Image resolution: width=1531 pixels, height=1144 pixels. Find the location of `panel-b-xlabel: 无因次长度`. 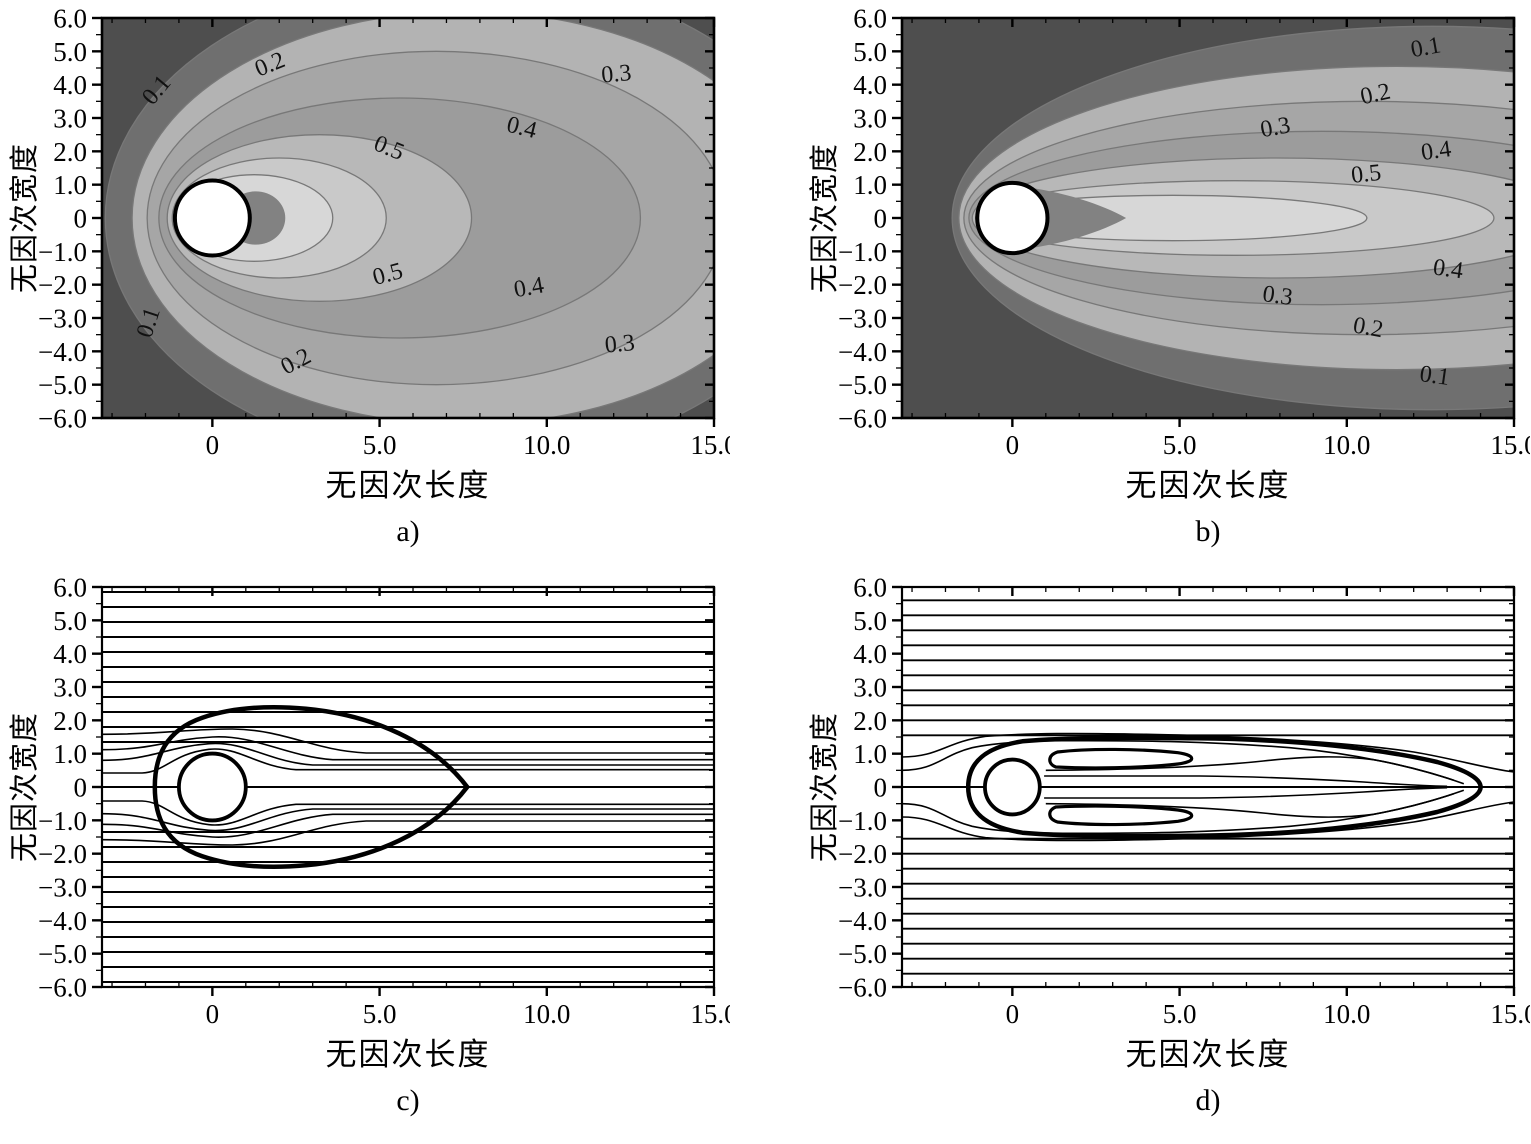

panel-b-xlabel: 无因次长度 is located at coordinates (1208, 485).